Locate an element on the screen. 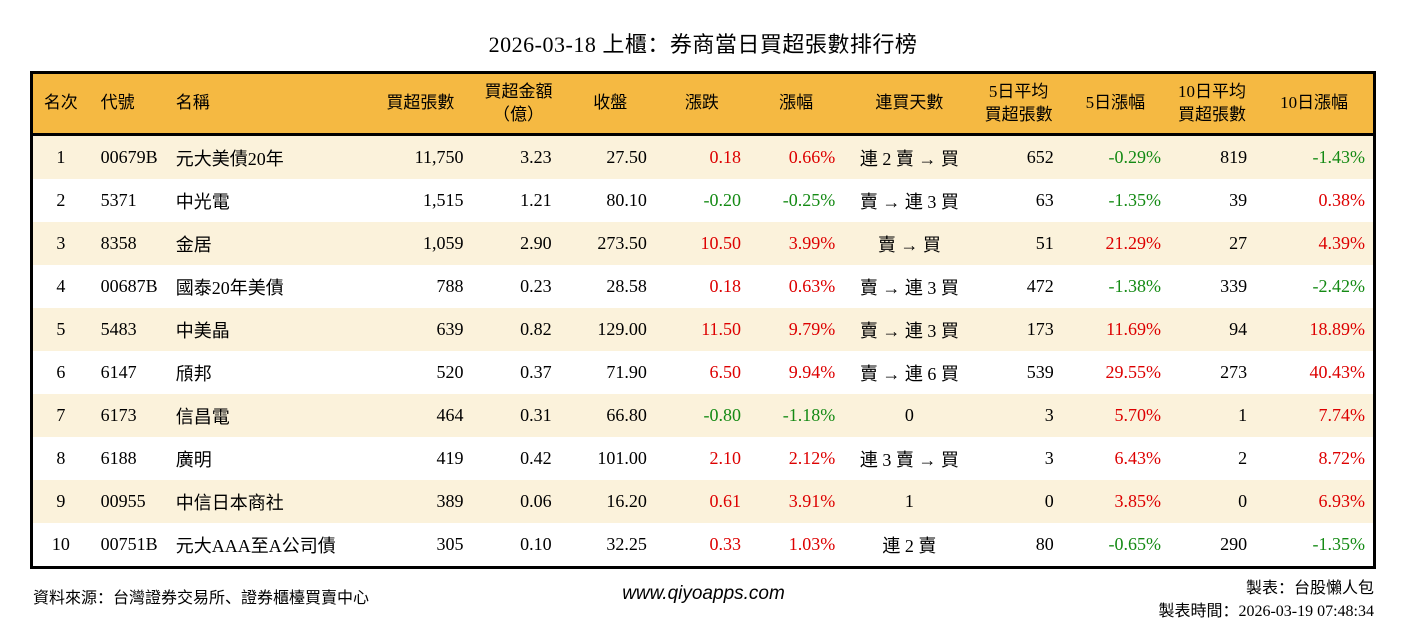  column-header-rank: 名次 is located at coordinates (60, 104).